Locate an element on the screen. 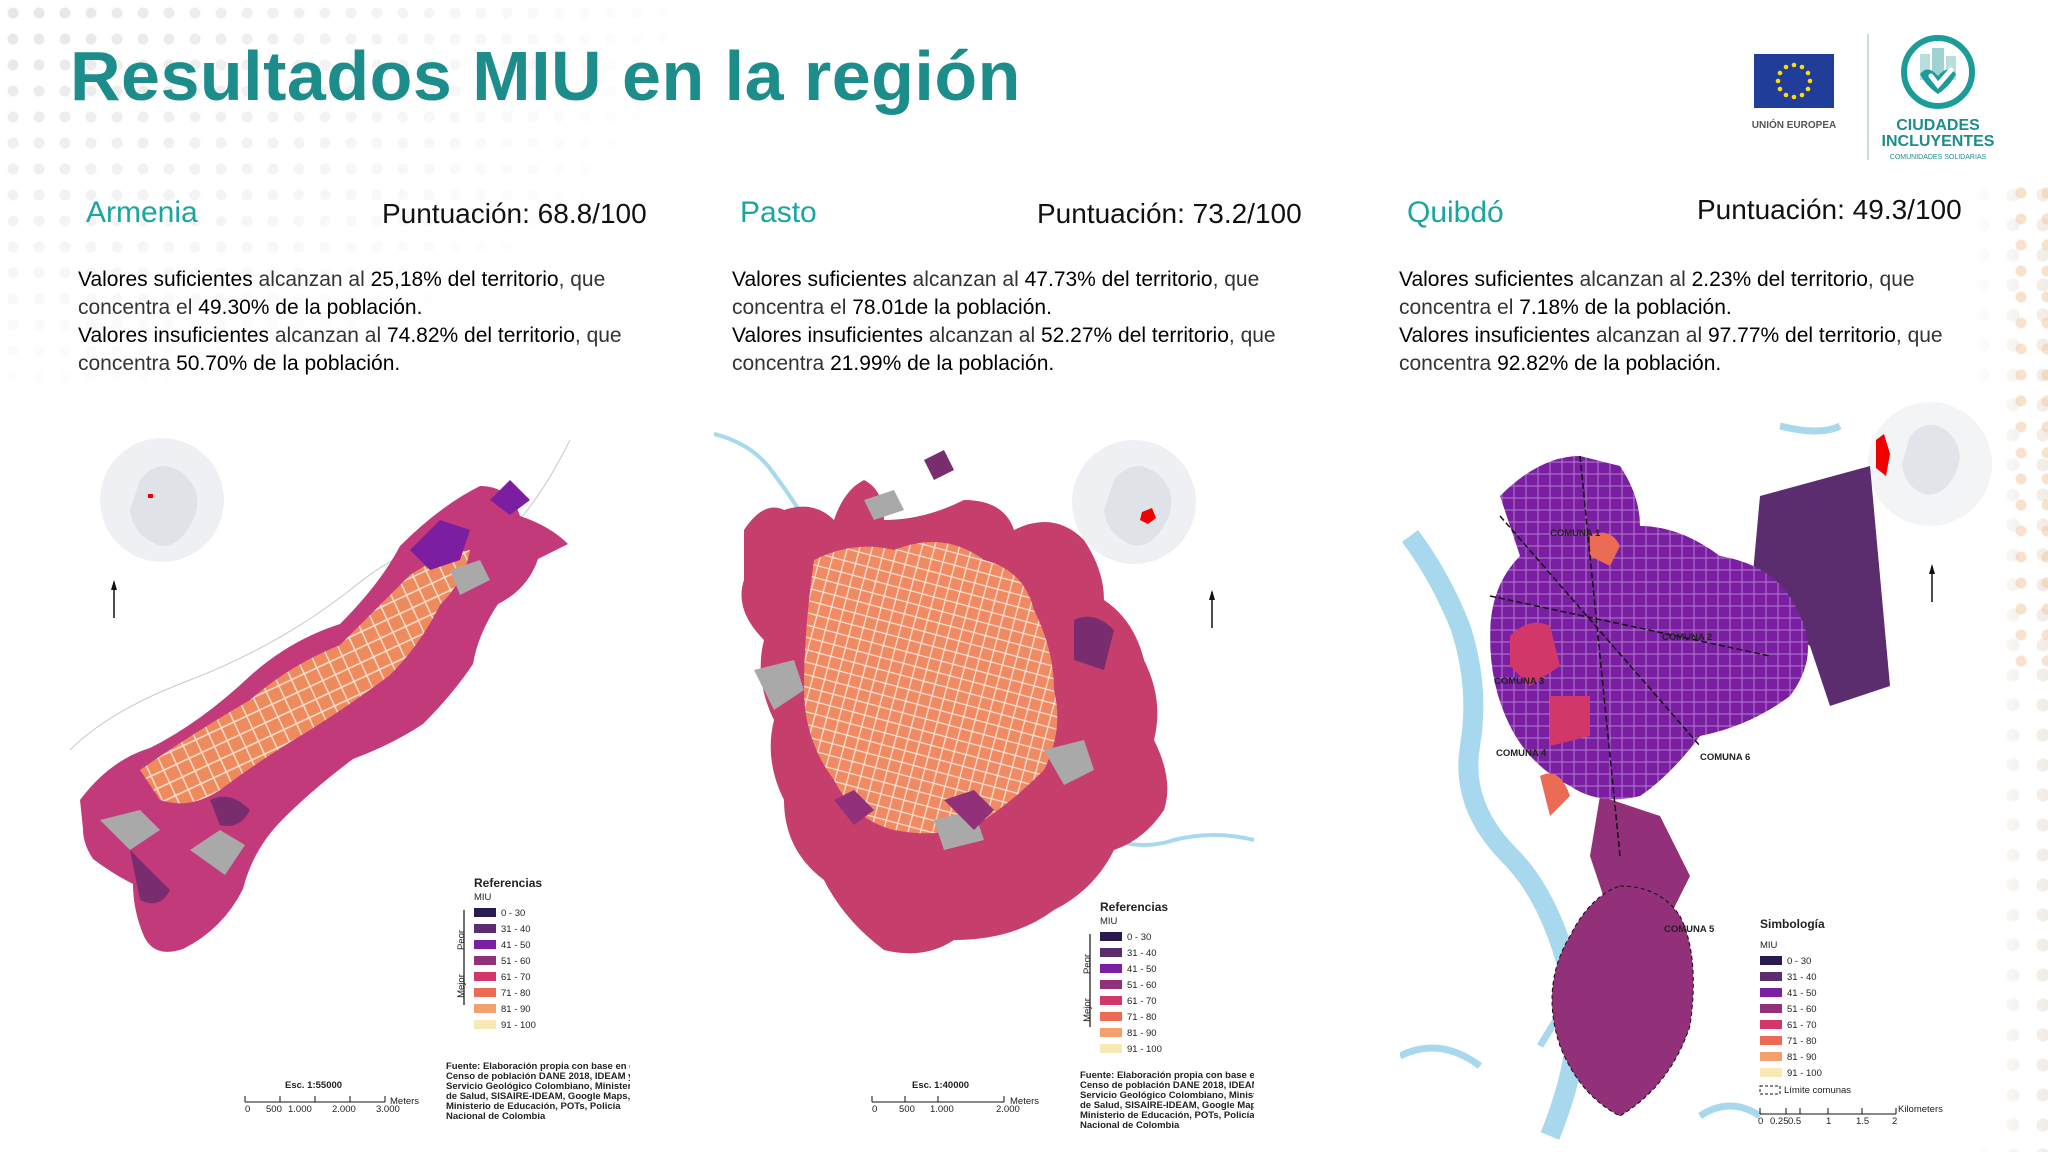 The width and height of the screenshot is (2048, 1152). decorative-dots-right-accent is located at coordinates (2028, 430).